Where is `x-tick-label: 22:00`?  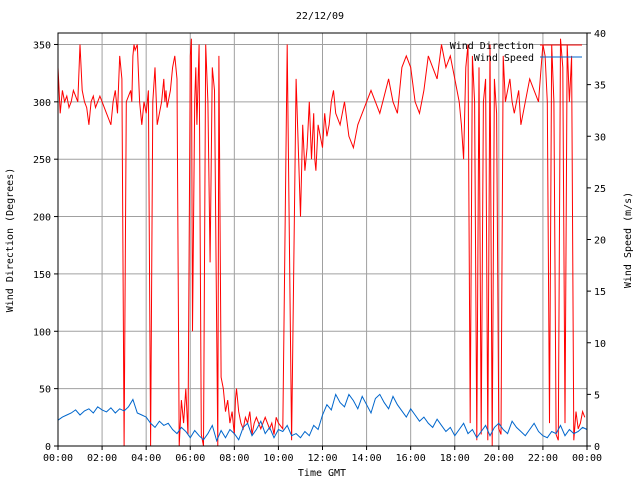
x-tick-label: 22:00 is located at coordinates (543, 458).